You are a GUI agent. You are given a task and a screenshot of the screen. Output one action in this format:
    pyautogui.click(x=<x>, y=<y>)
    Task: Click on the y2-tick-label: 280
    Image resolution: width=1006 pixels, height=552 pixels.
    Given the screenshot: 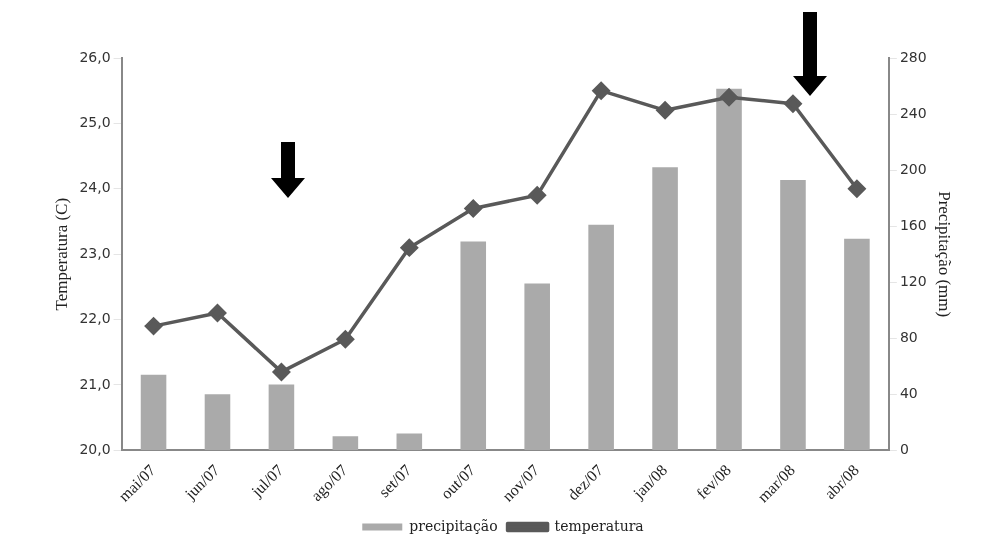 What is the action you would take?
    pyautogui.click(x=913, y=56)
    